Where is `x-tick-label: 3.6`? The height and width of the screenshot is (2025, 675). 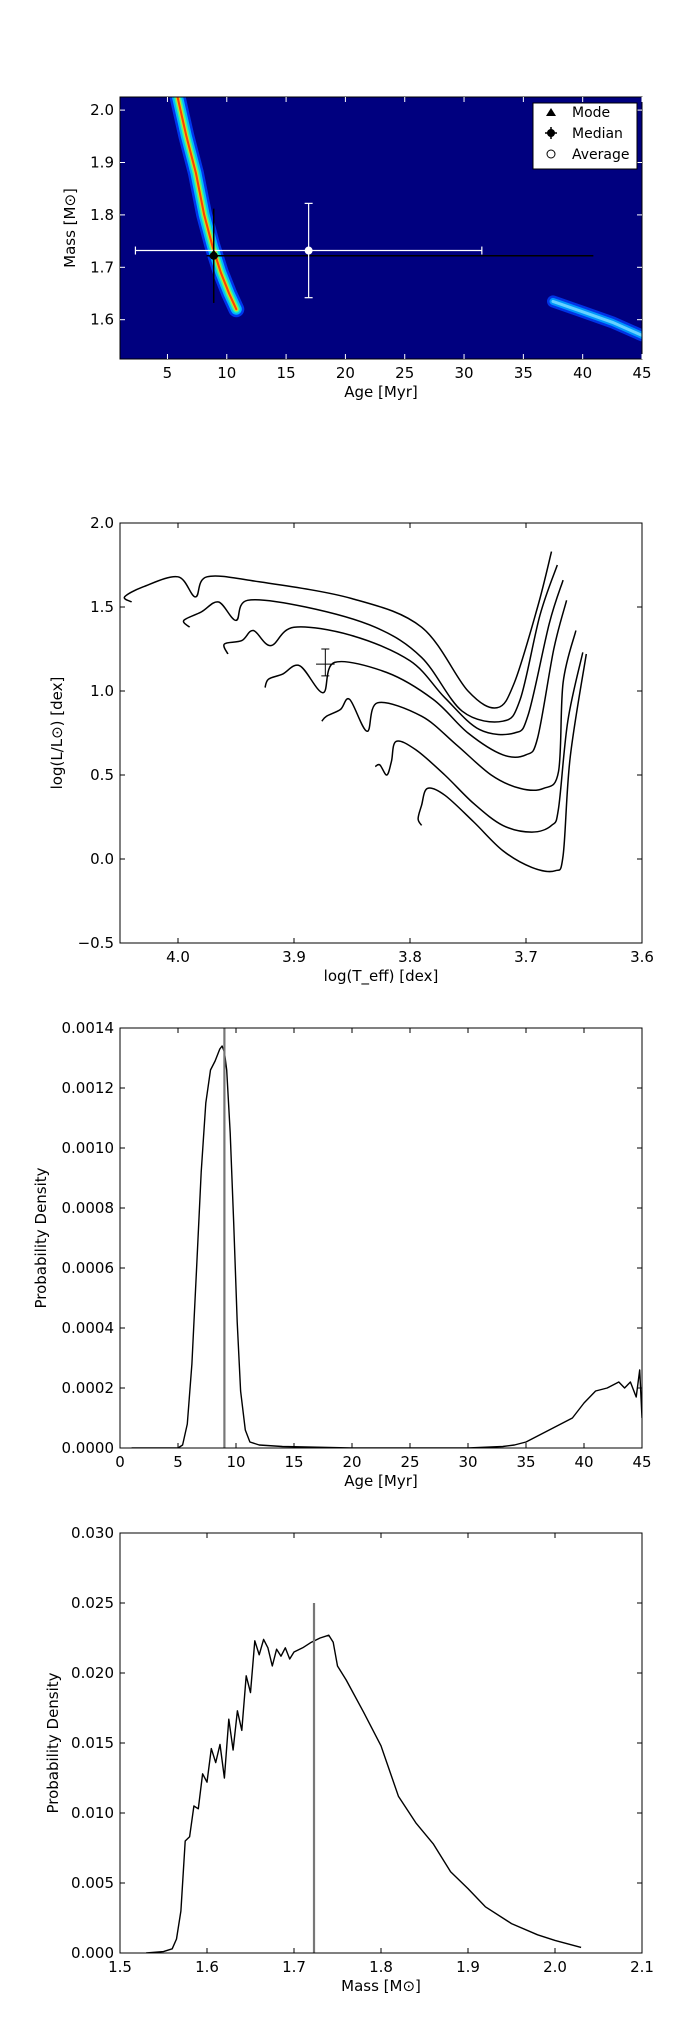 x-tick-label: 3.6 is located at coordinates (642, 957).